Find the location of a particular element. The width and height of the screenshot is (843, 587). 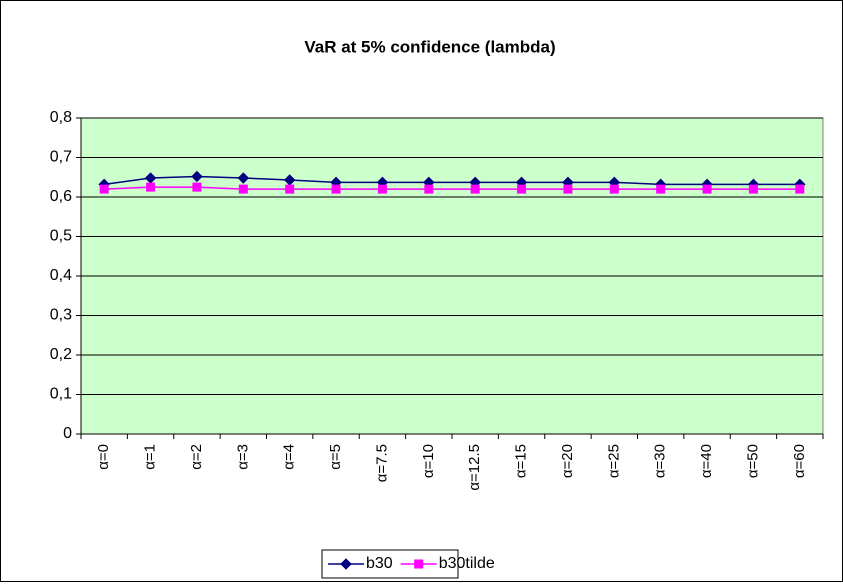

x-tick-label: α=40 is located at coordinates (706, 461).